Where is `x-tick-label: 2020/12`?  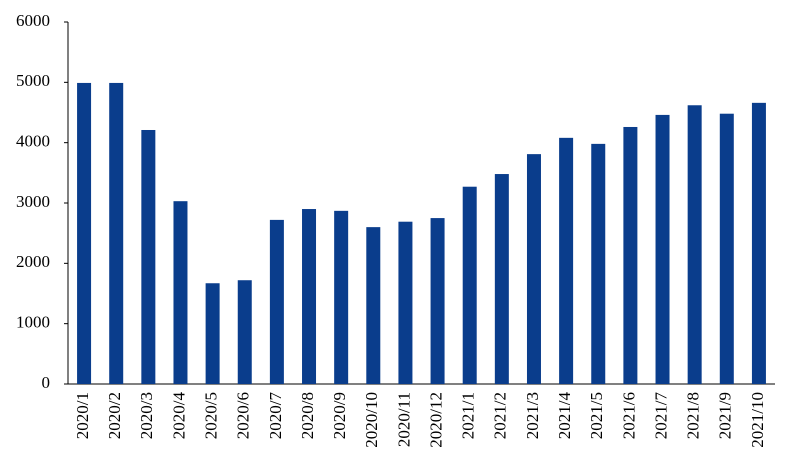 x-tick-label: 2020/12 is located at coordinates (435, 420).